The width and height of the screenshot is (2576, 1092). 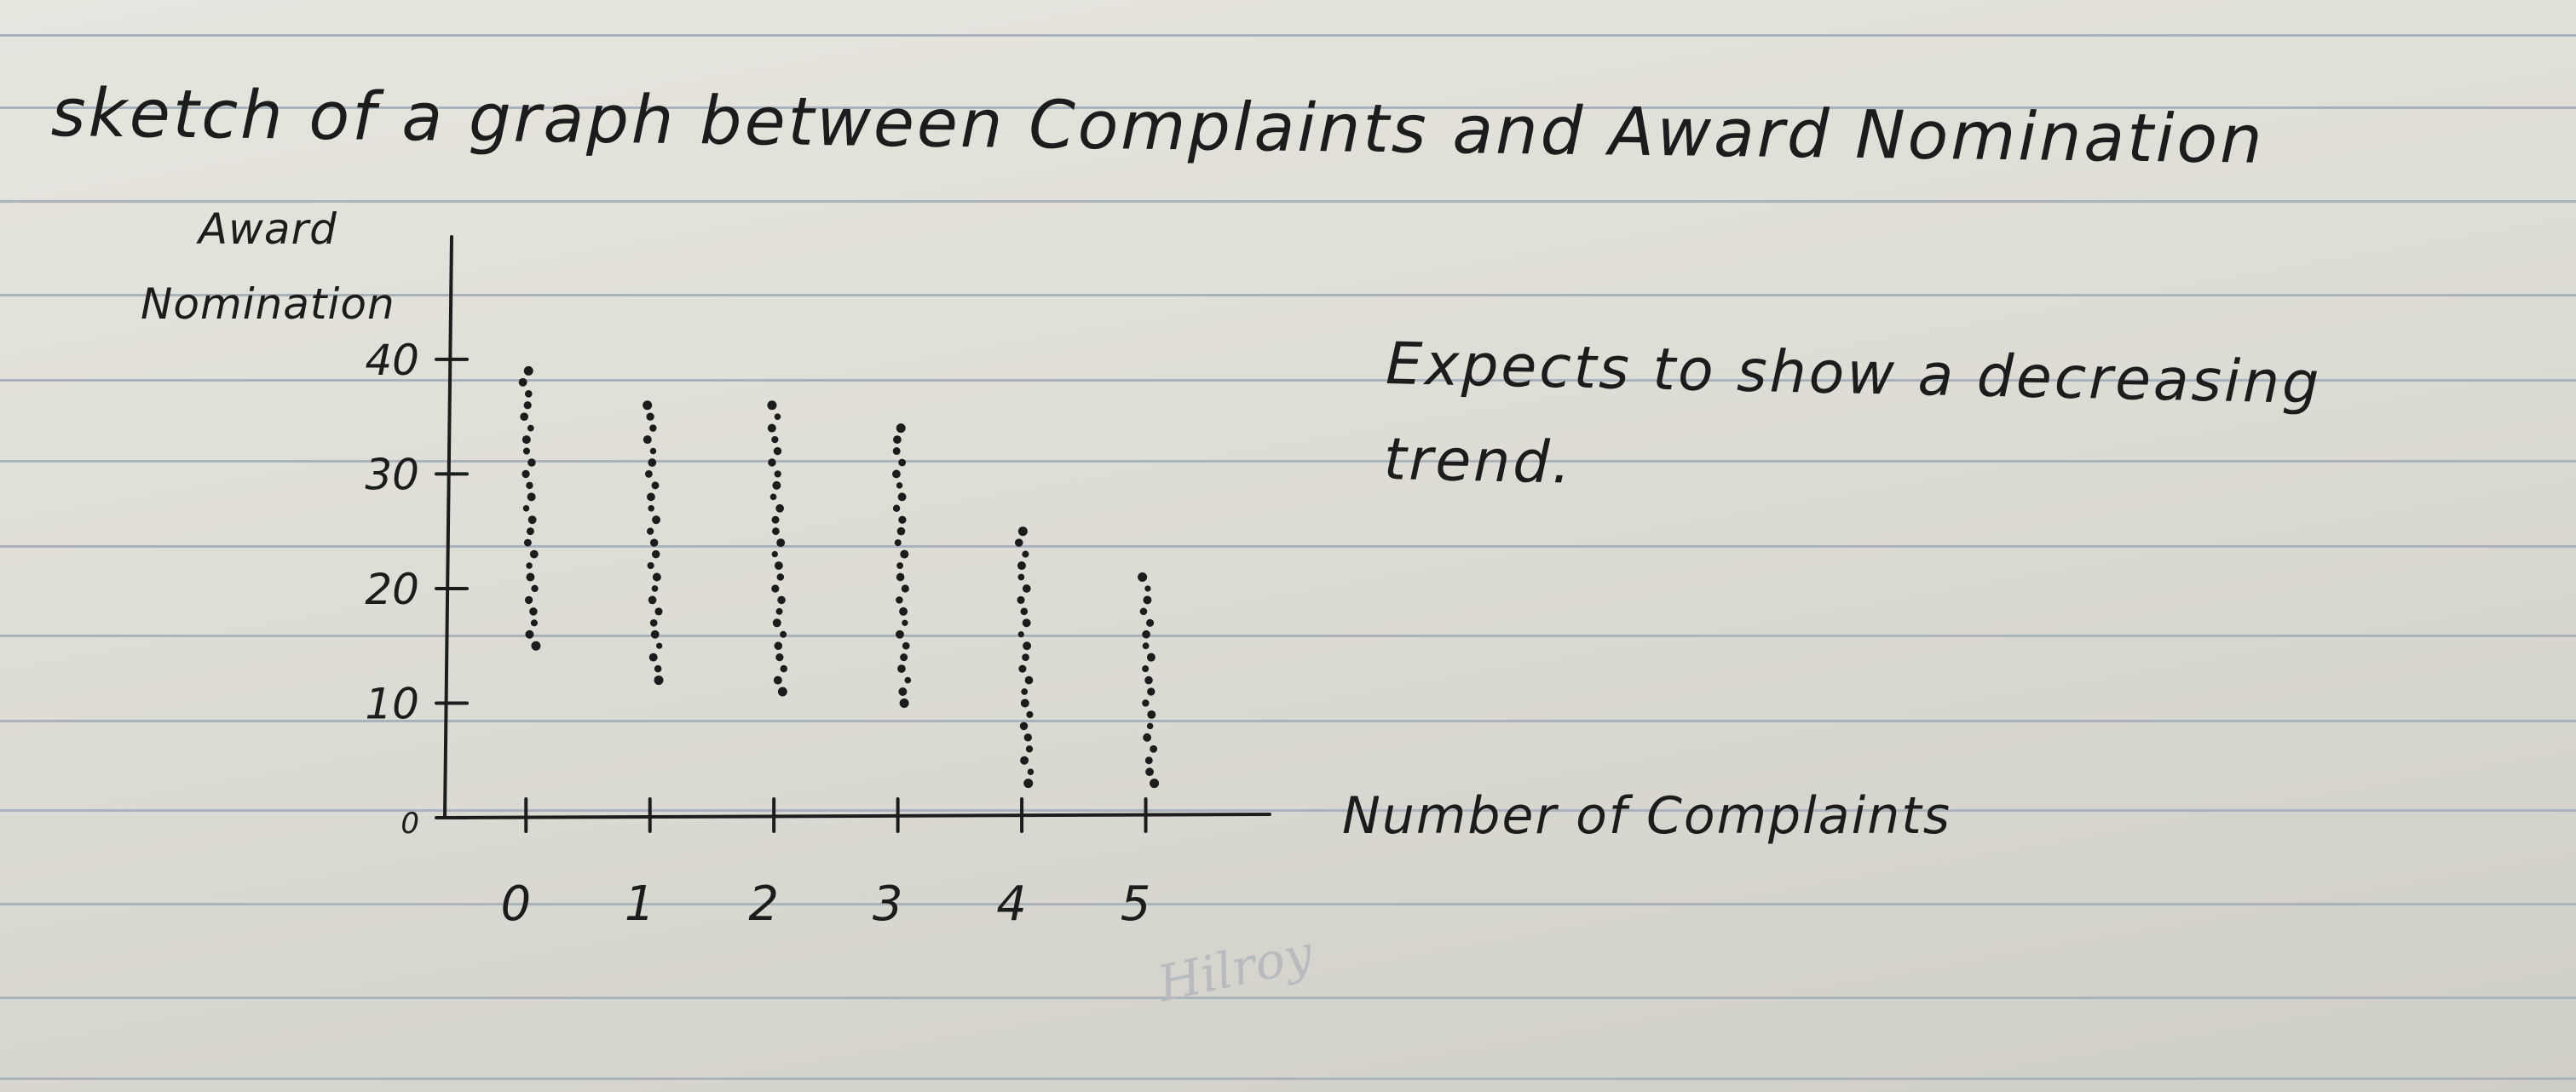 What do you see at coordinates (515, 904) in the screenshot?
I see `x-tick-label: 0` at bounding box center [515, 904].